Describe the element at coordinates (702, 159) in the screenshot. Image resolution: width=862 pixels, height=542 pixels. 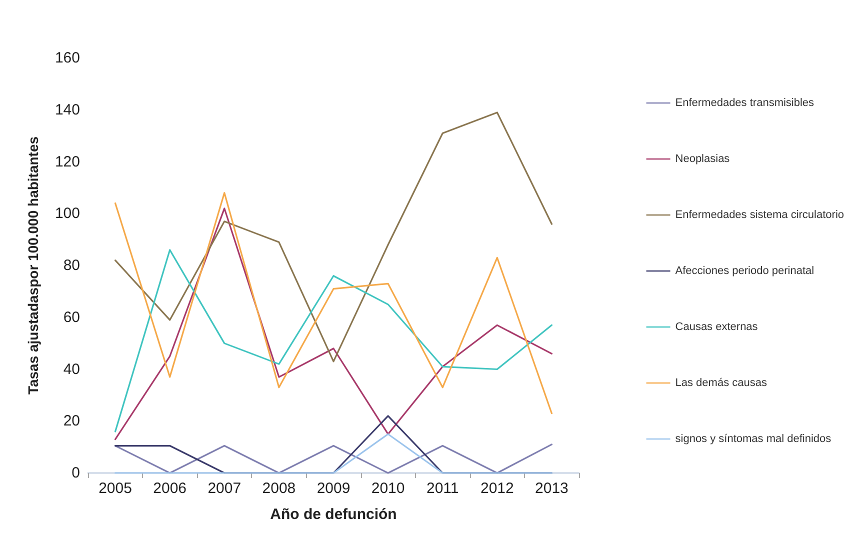
I see `legend-label: Neoplasias` at that location.